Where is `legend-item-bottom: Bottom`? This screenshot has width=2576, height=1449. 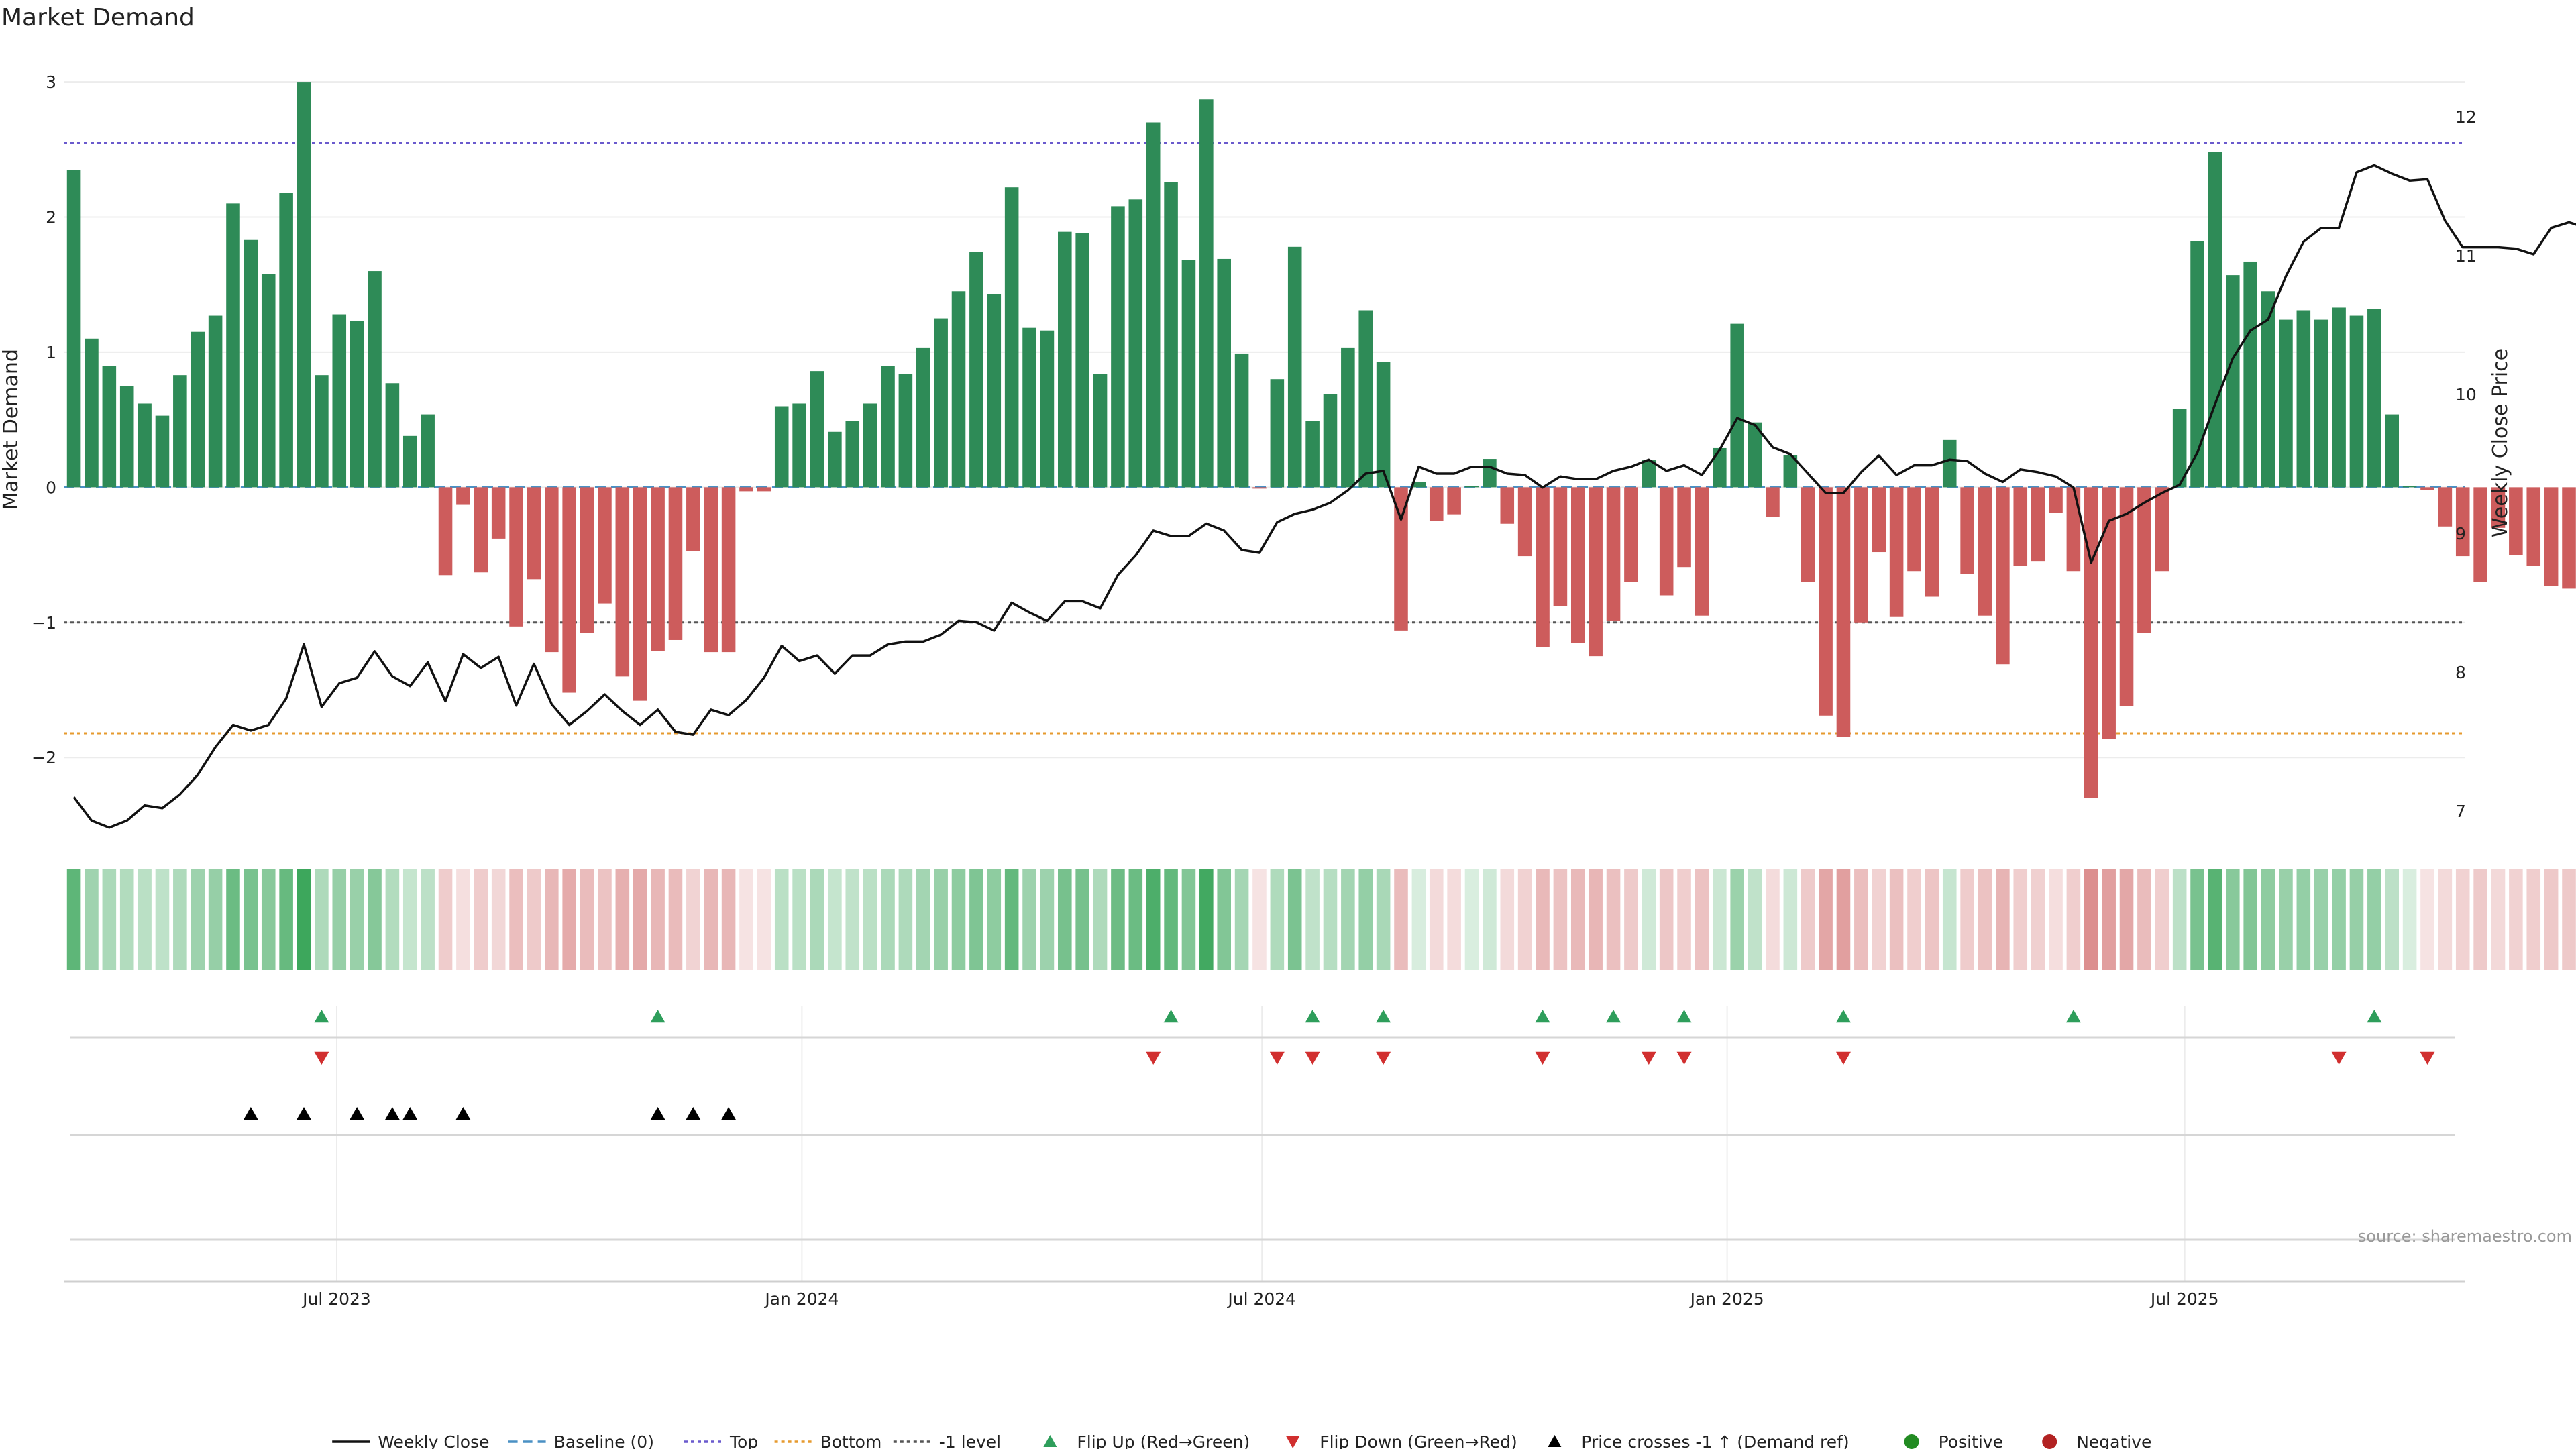
legend-item-bottom: Bottom is located at coordinates (827, 1440).